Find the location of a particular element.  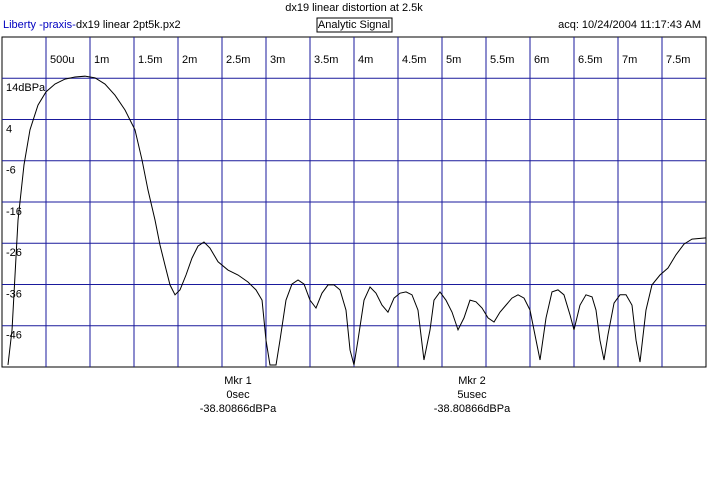

mode-label: Analytic Signal is located at coordinates (354, 25).